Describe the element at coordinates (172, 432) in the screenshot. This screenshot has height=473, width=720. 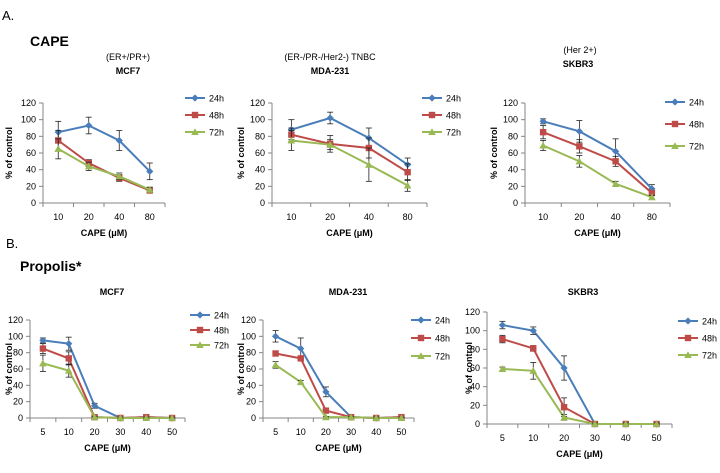
I see `x-tick-label: 50` at that location.